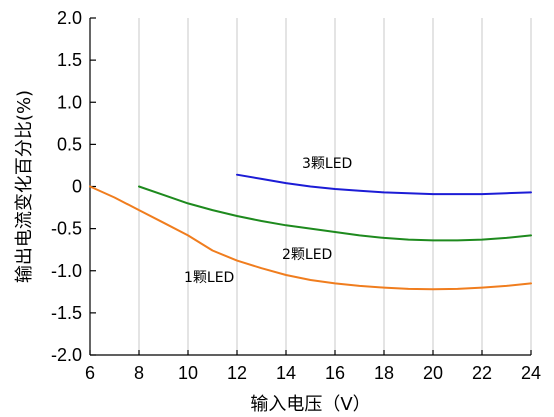 This screenshot has height=417, width=554. Describe the element at coordinates (433, 373) in the screenshot. I see `x-tick-label: 20` at that location.